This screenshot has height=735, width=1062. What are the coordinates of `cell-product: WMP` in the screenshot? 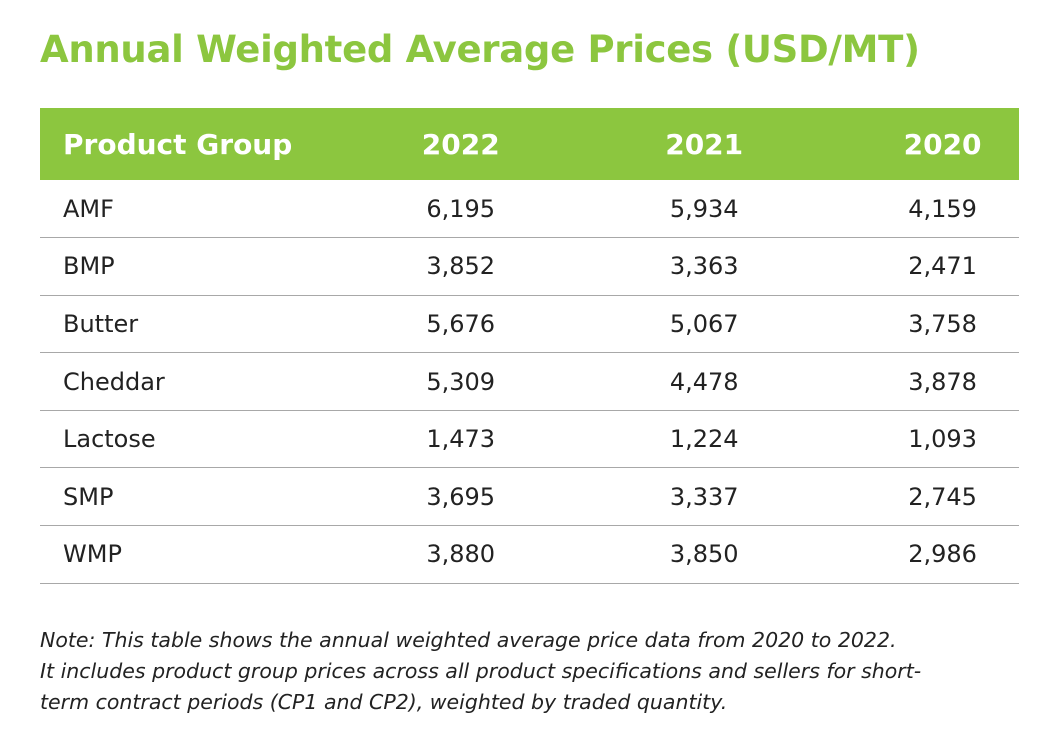 It's located at (92, 554).